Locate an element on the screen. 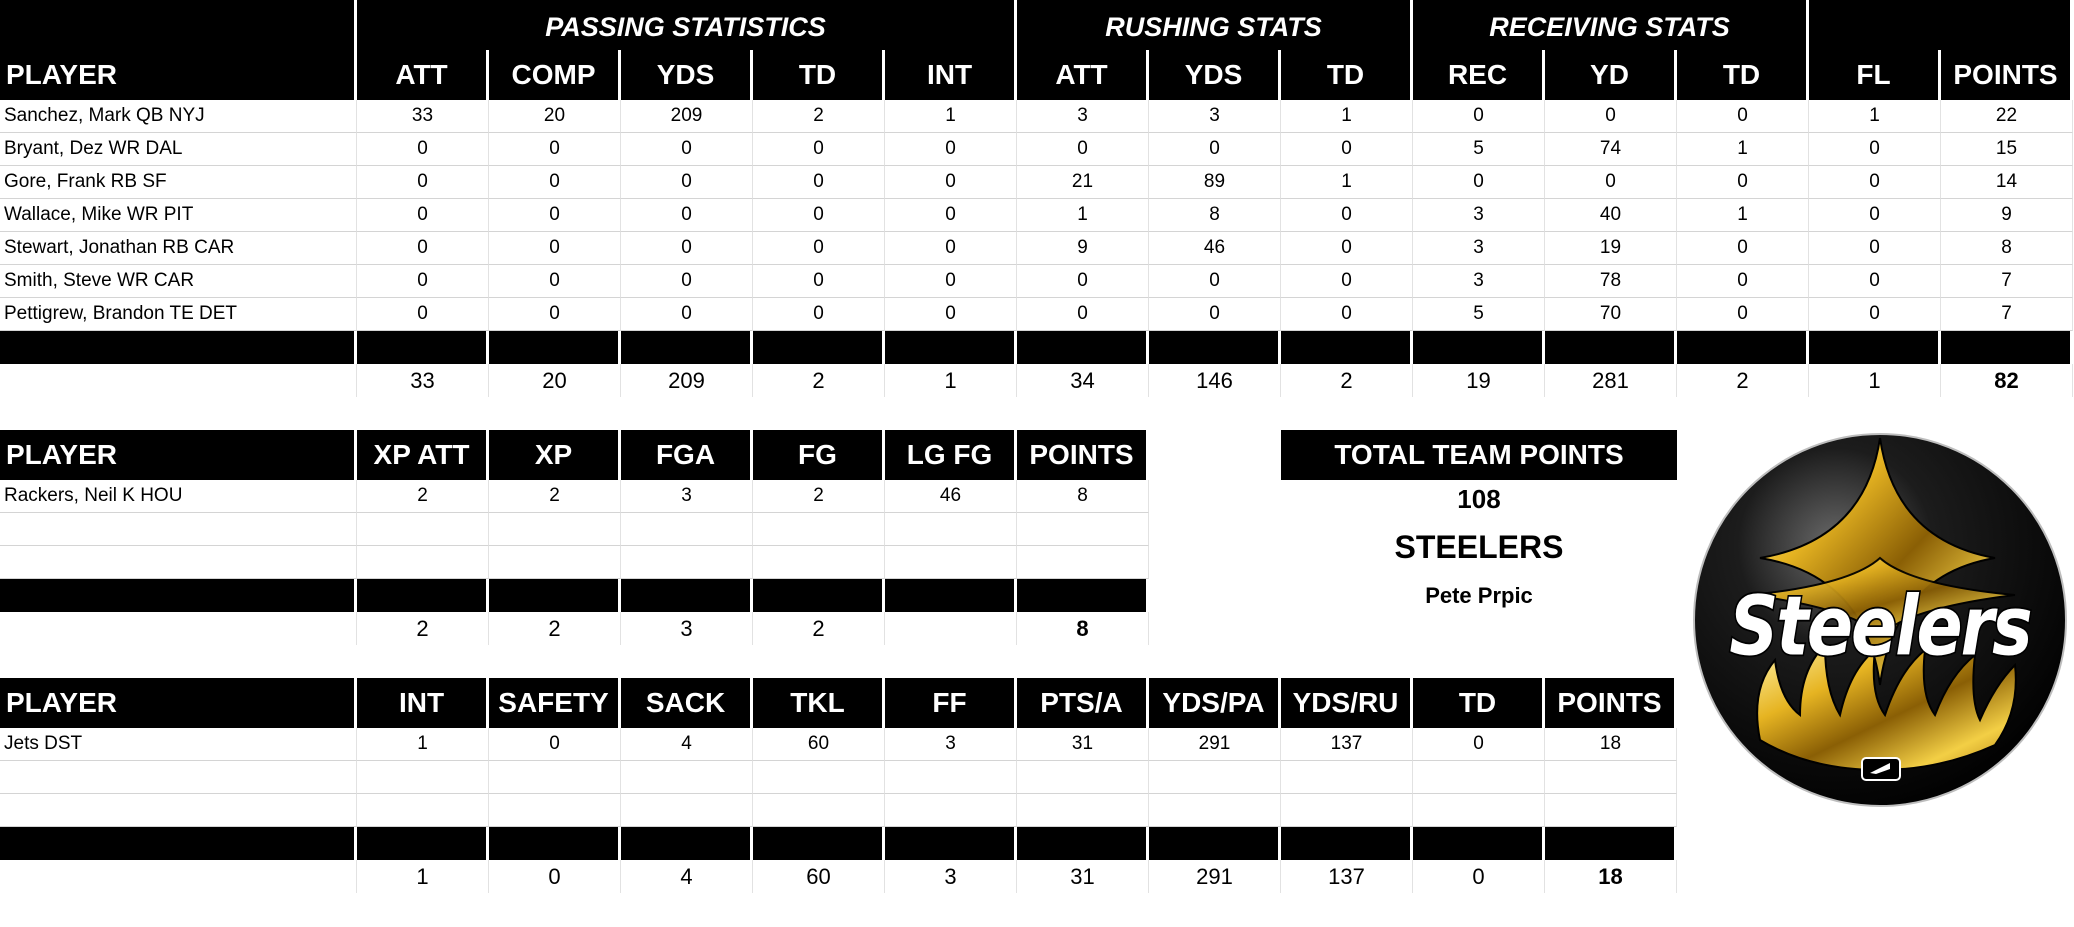  offense-row-2-stat-1: 0 is located at coordinates (555, 182).